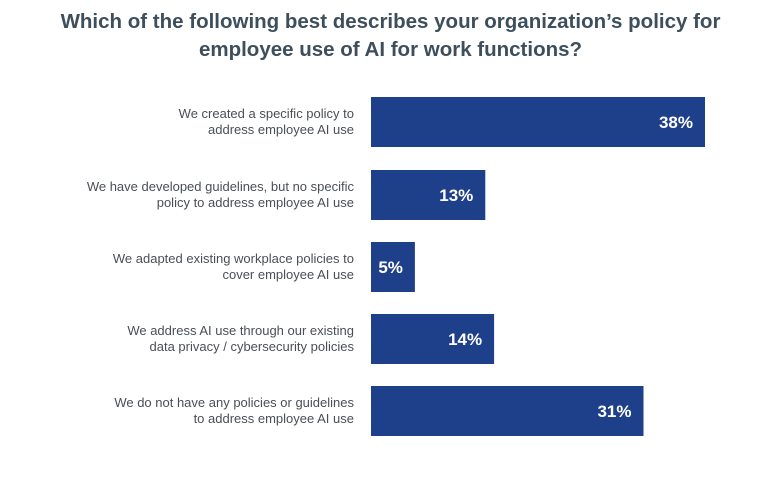  What do you see at coordinates (266, 113) in the screenshot?
I see `category-label-1-line-1: We created a specific policy to` at bounding box center [266, 113].